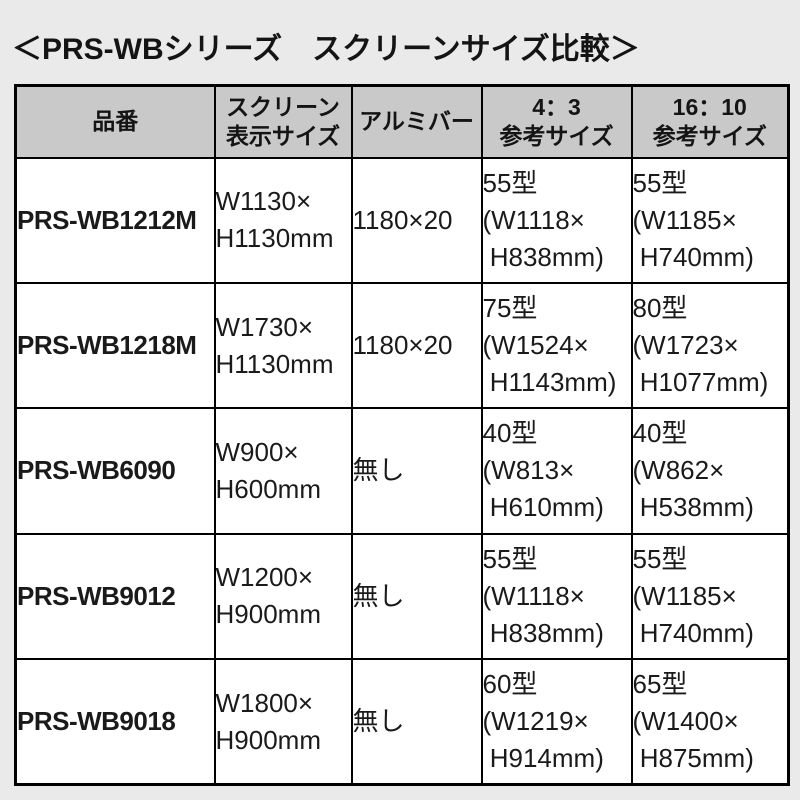 This screenshot has width=800, height=800. I want to click on cell-screen_size: W1800× H900mm, so click(283, 722).